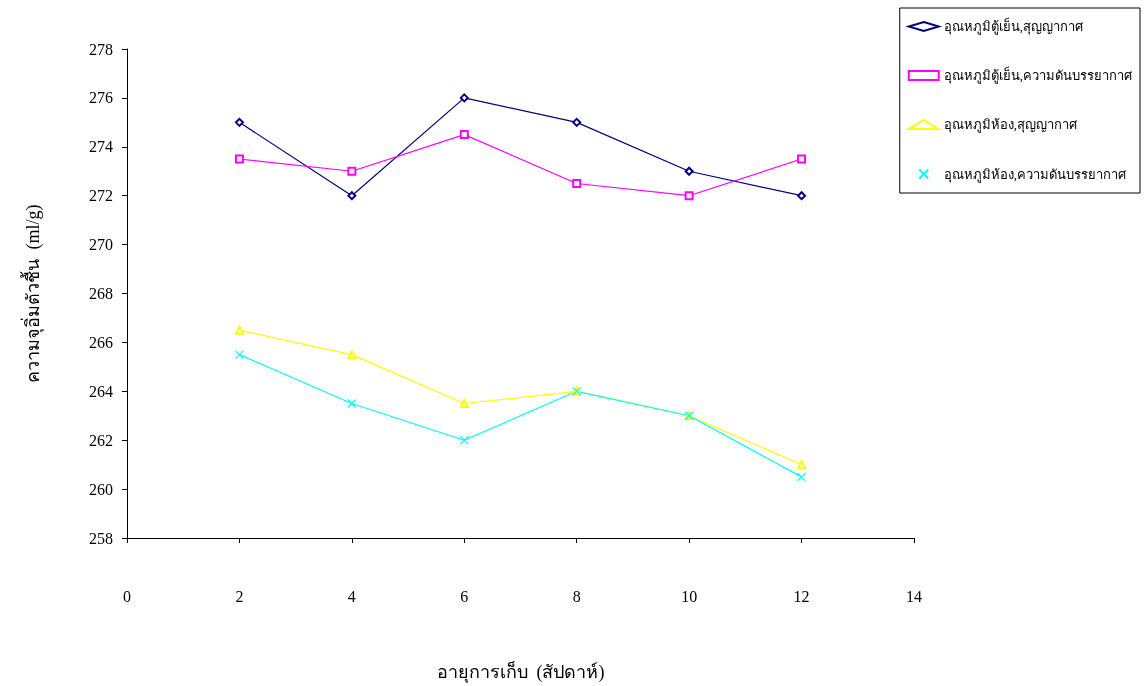 This screenshot has width=1144, height=686. What do you see at coordinates (101, 147) in the screenshot?
I see `y-tick-label: 274` at bounding box center [101, 147].